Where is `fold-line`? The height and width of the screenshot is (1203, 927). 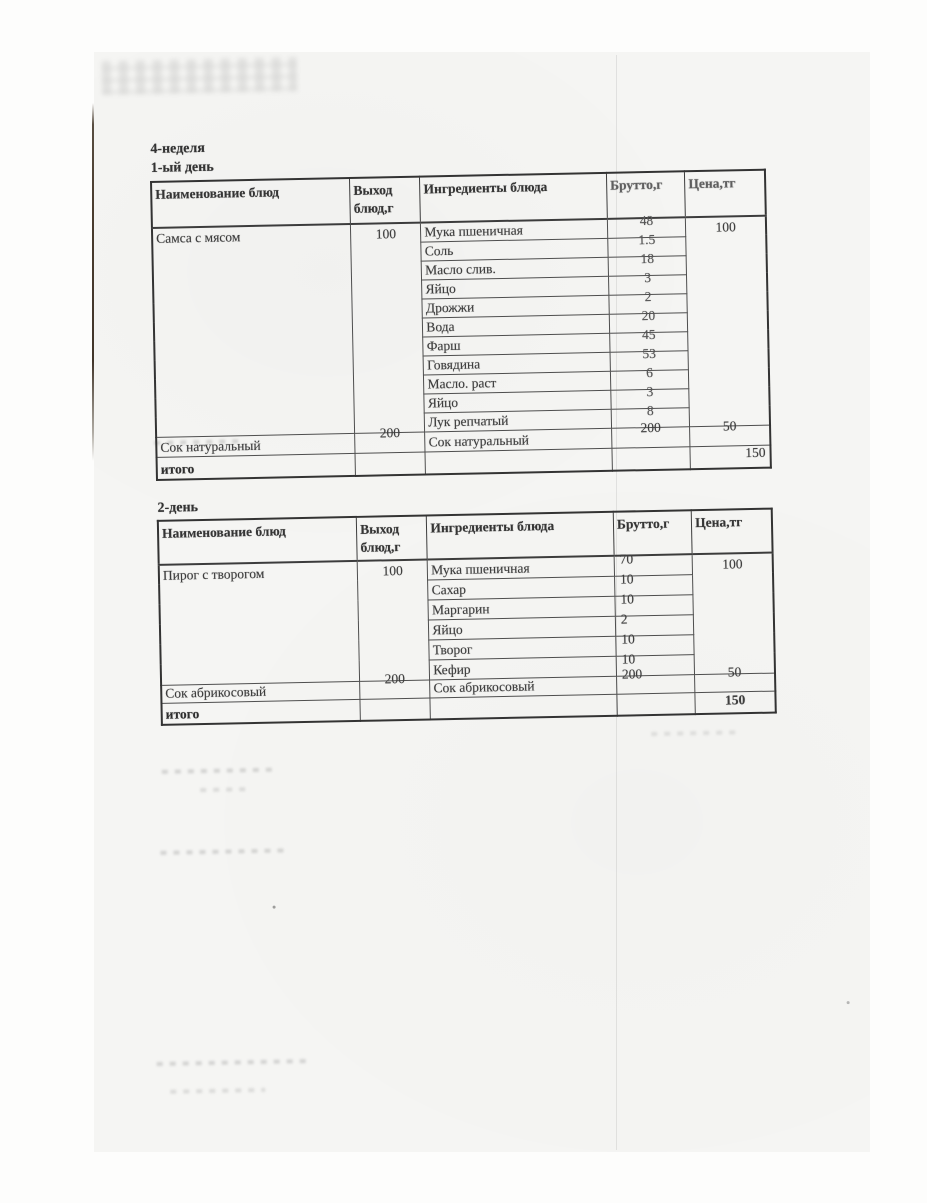 fold-line is located at coordinates (616, 602).